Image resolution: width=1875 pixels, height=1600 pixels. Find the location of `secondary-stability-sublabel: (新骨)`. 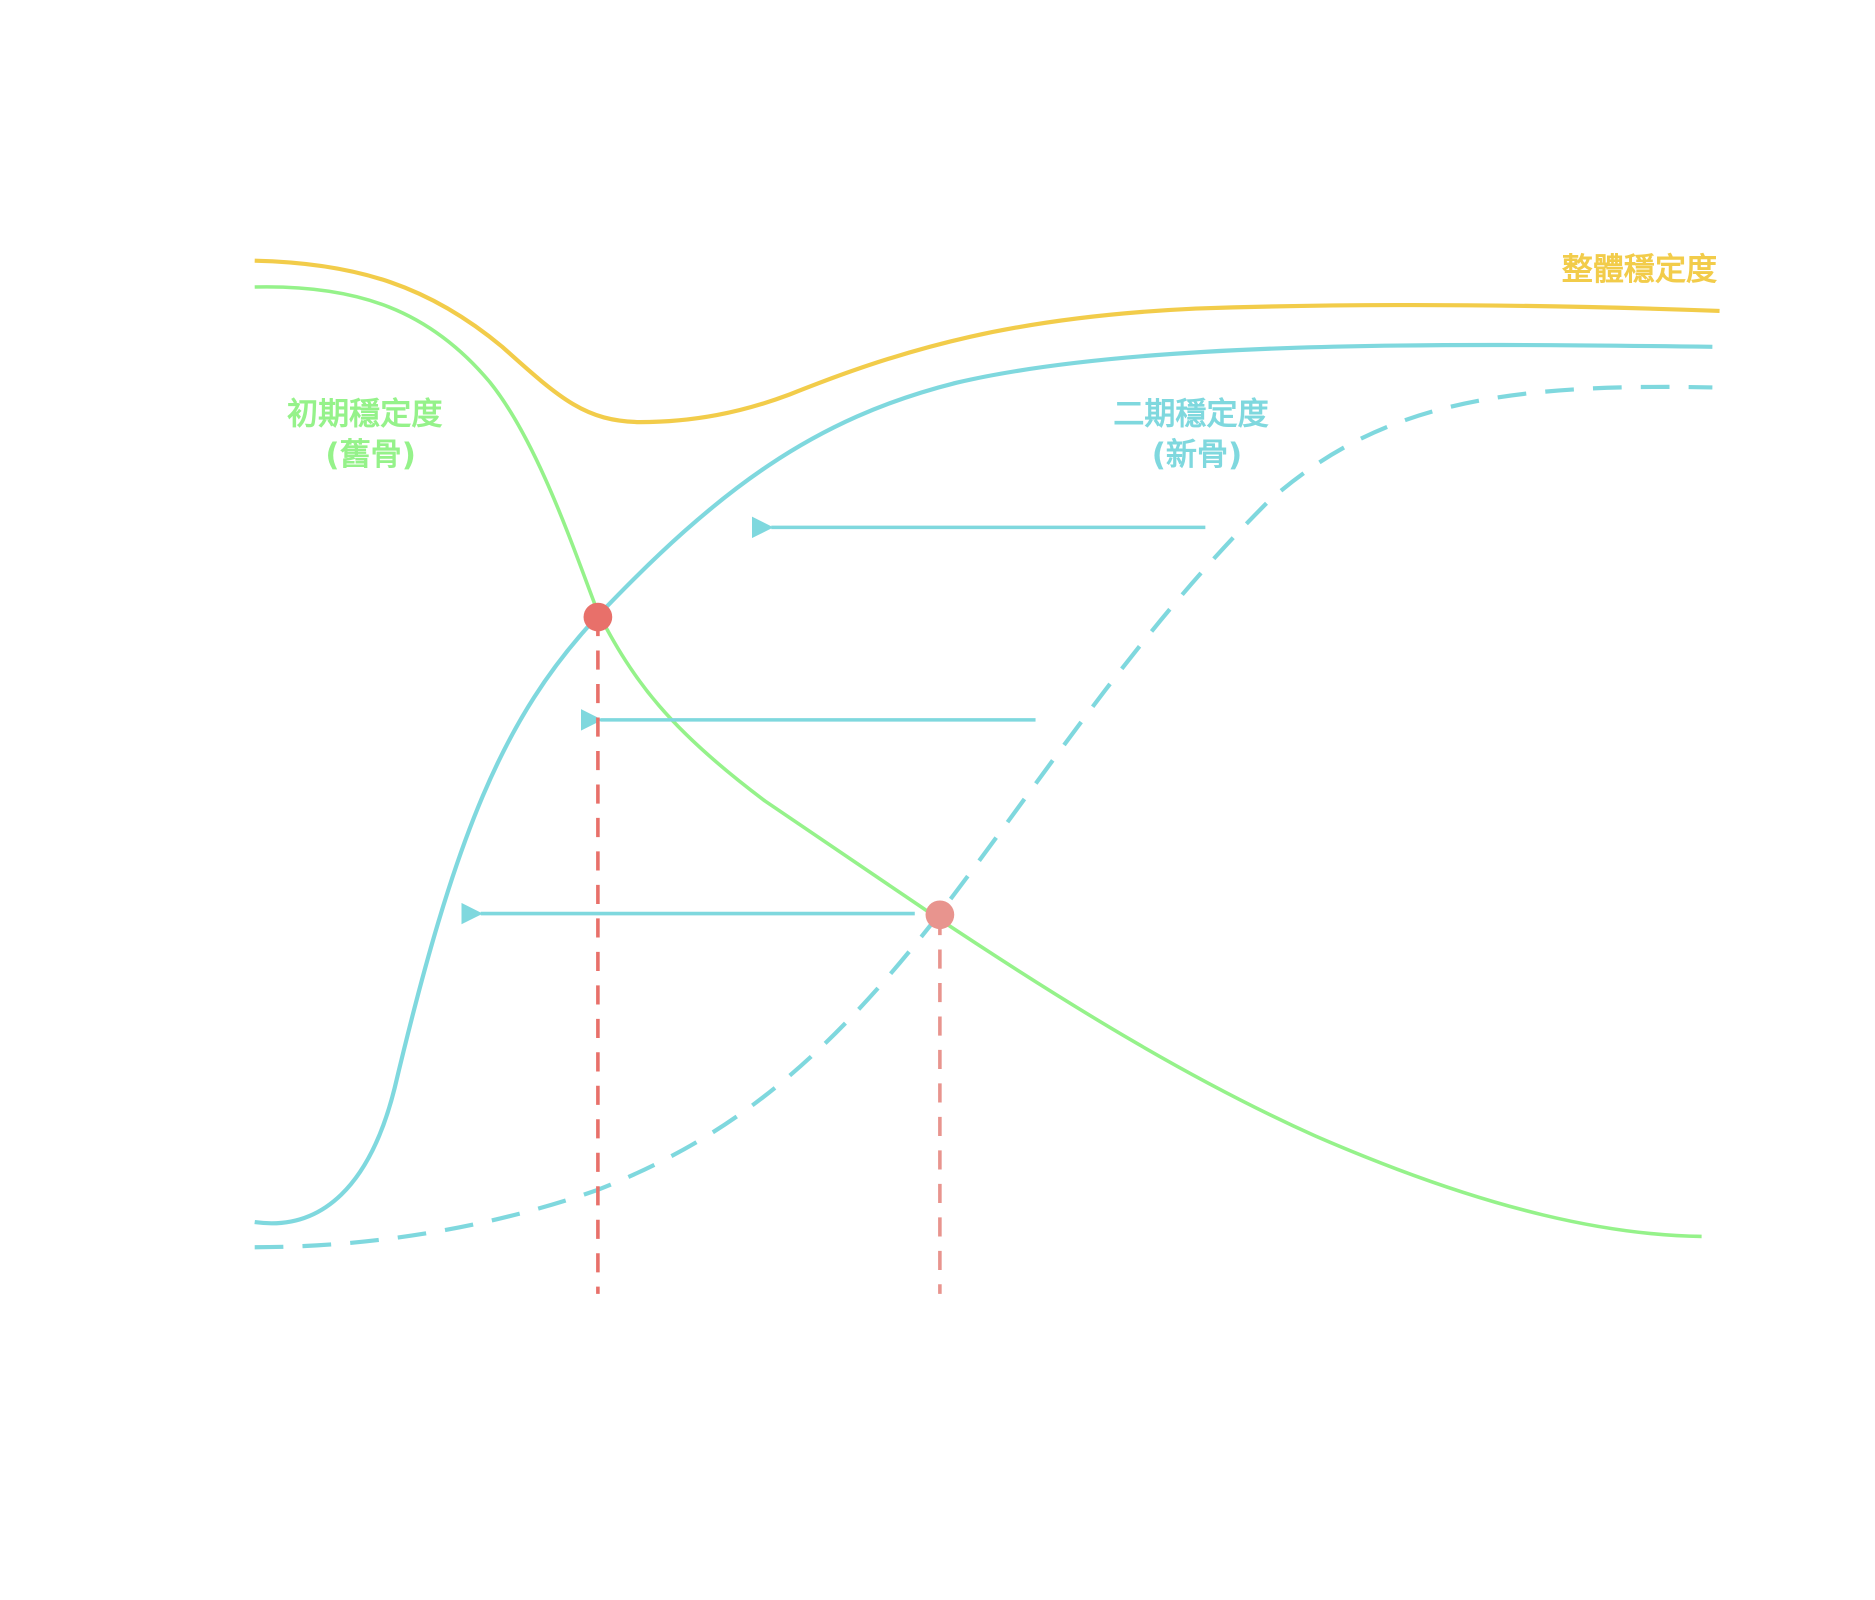

secondary-stability-sublabel: (新骨) is located at coordinates (1197, 455).